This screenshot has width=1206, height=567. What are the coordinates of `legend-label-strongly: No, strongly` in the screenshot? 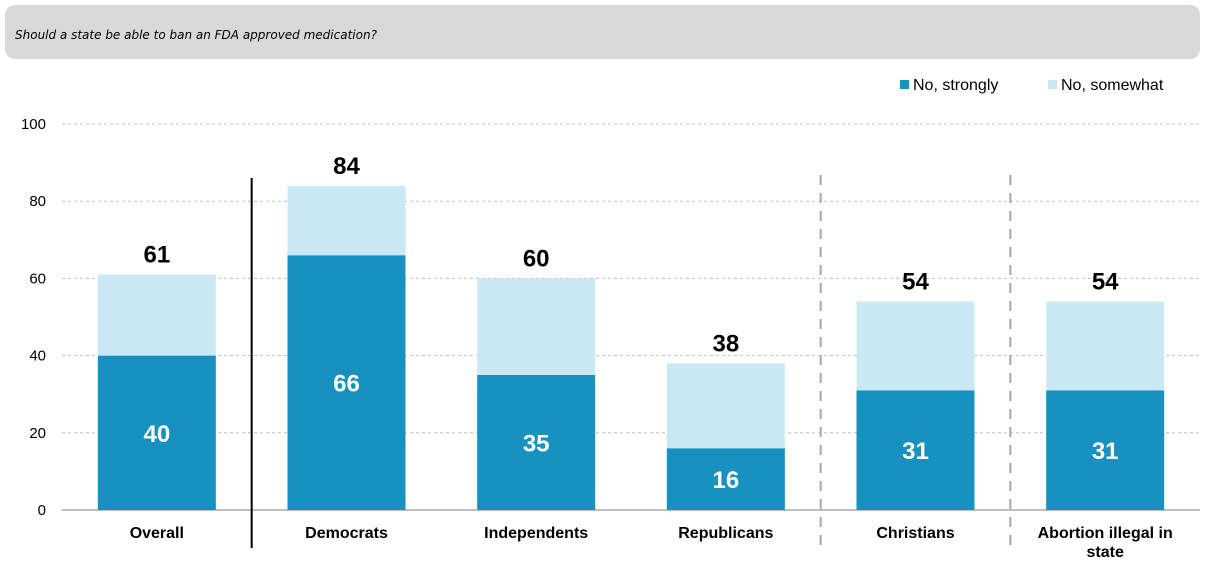 It's located at (955, 85).